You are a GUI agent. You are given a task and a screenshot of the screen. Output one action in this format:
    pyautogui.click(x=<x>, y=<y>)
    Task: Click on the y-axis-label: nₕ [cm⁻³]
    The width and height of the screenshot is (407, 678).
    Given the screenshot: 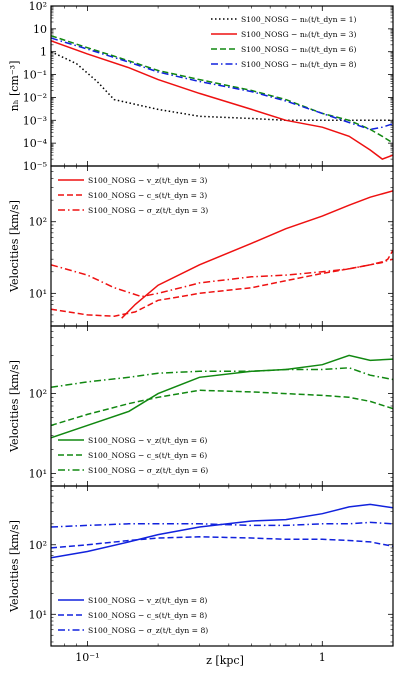 What is the action you would take?
    pyautogui.click(x=14, y=86)
    